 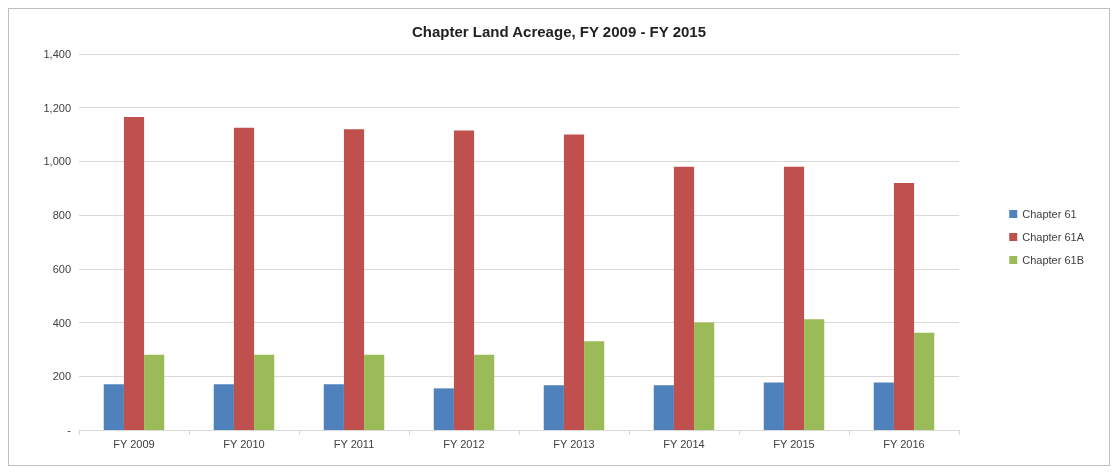 What do you see at coordinates (61, 215) in the screenshot?
I see `y-tick-label: 800` at bounding box center [61, 215].